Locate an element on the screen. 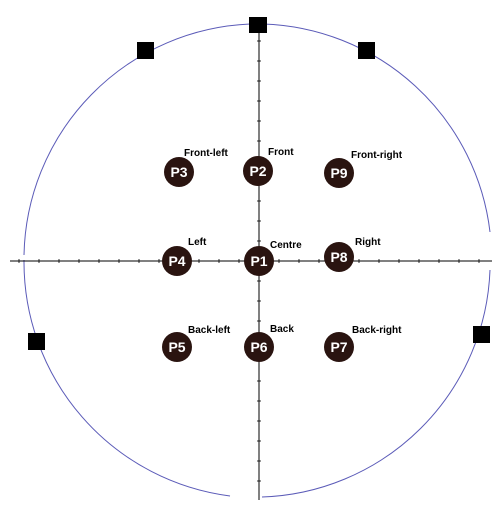 Image resolution: width=492 pixels, height=506 pixels. point-id: P8 is located at coordinates (338, 257).